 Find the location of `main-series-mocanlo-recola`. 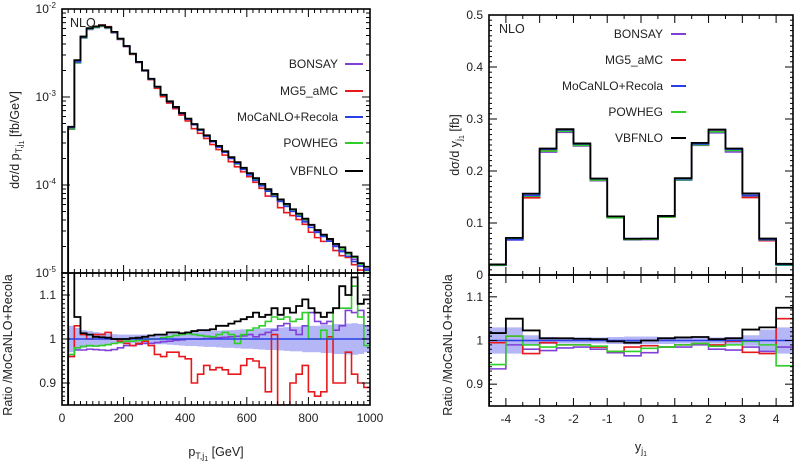

main-series-mocanlo-recola is located at coordinates (641, 202).